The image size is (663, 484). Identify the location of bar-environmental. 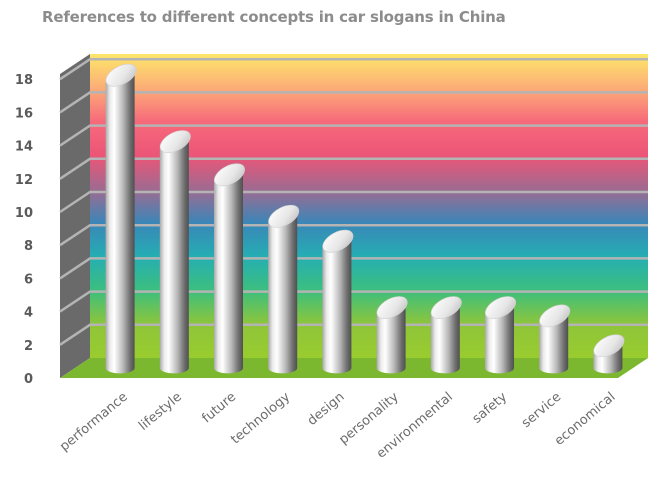
(446, 335).